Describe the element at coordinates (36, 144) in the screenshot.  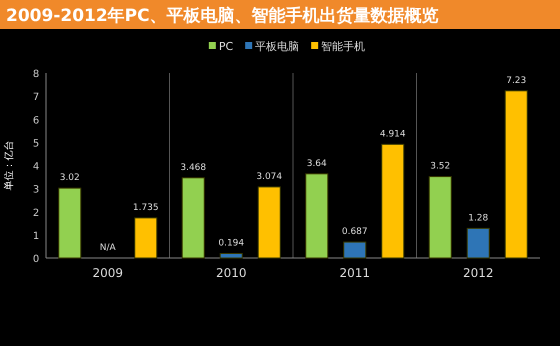
I see `y-tick-label: 5` at that location.